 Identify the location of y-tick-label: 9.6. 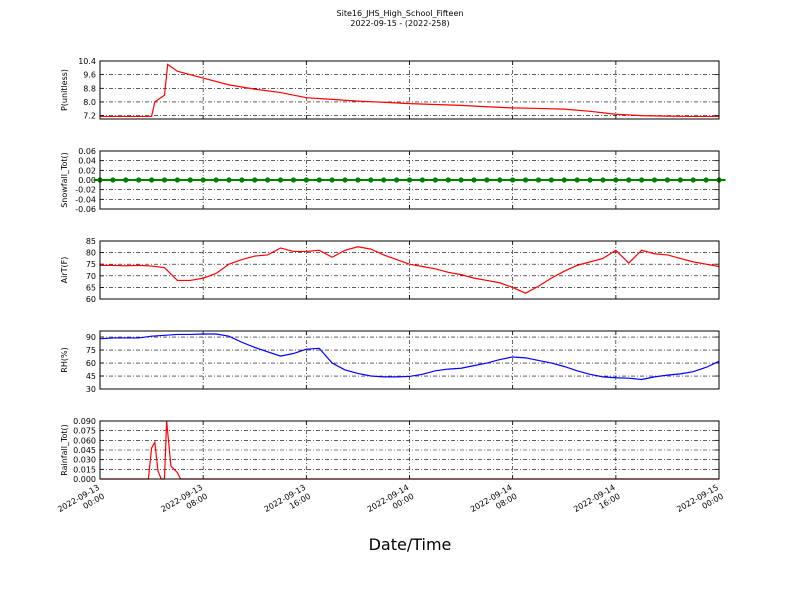
(89, 75).